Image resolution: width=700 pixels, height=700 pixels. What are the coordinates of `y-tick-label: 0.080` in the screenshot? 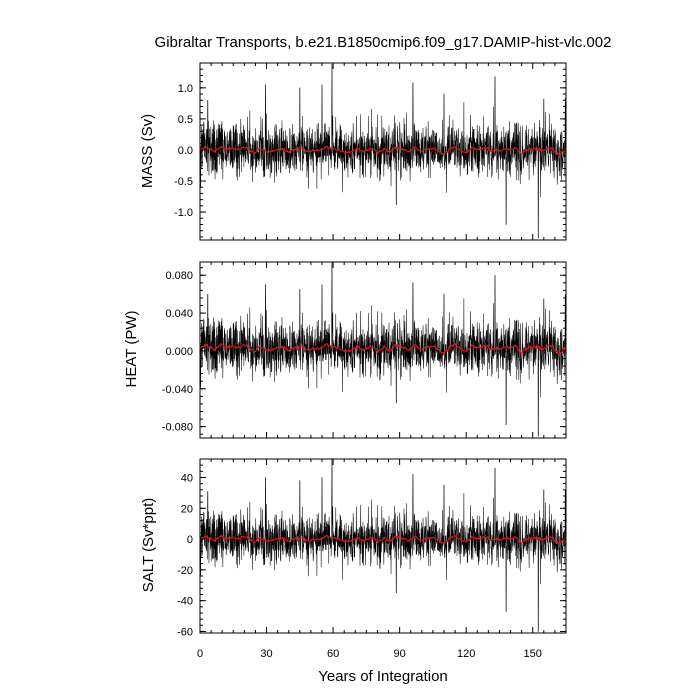 It's located at (179, 276).